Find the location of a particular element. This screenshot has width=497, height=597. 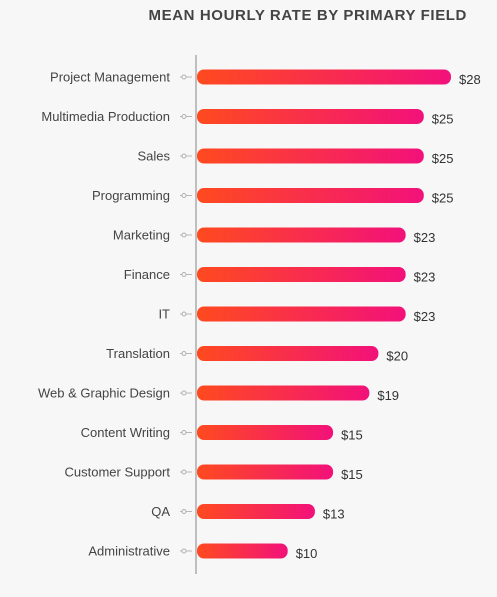

category-label: IT is located at coordinates (164, 314).